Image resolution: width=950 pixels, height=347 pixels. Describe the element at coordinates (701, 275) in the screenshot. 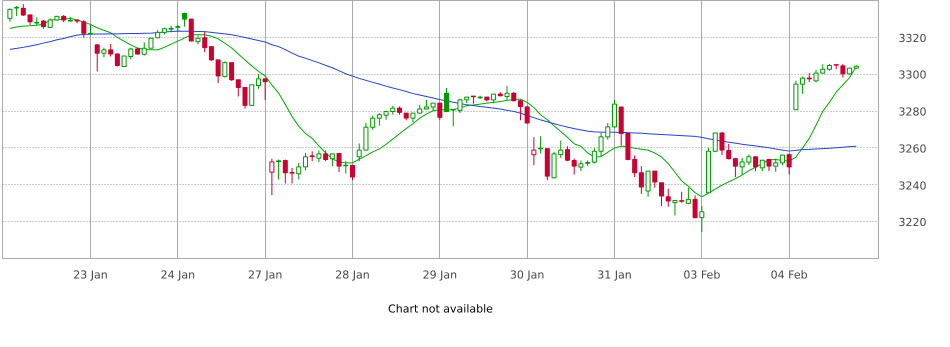

I see `x-tick-label: 03 Feb` at that location.